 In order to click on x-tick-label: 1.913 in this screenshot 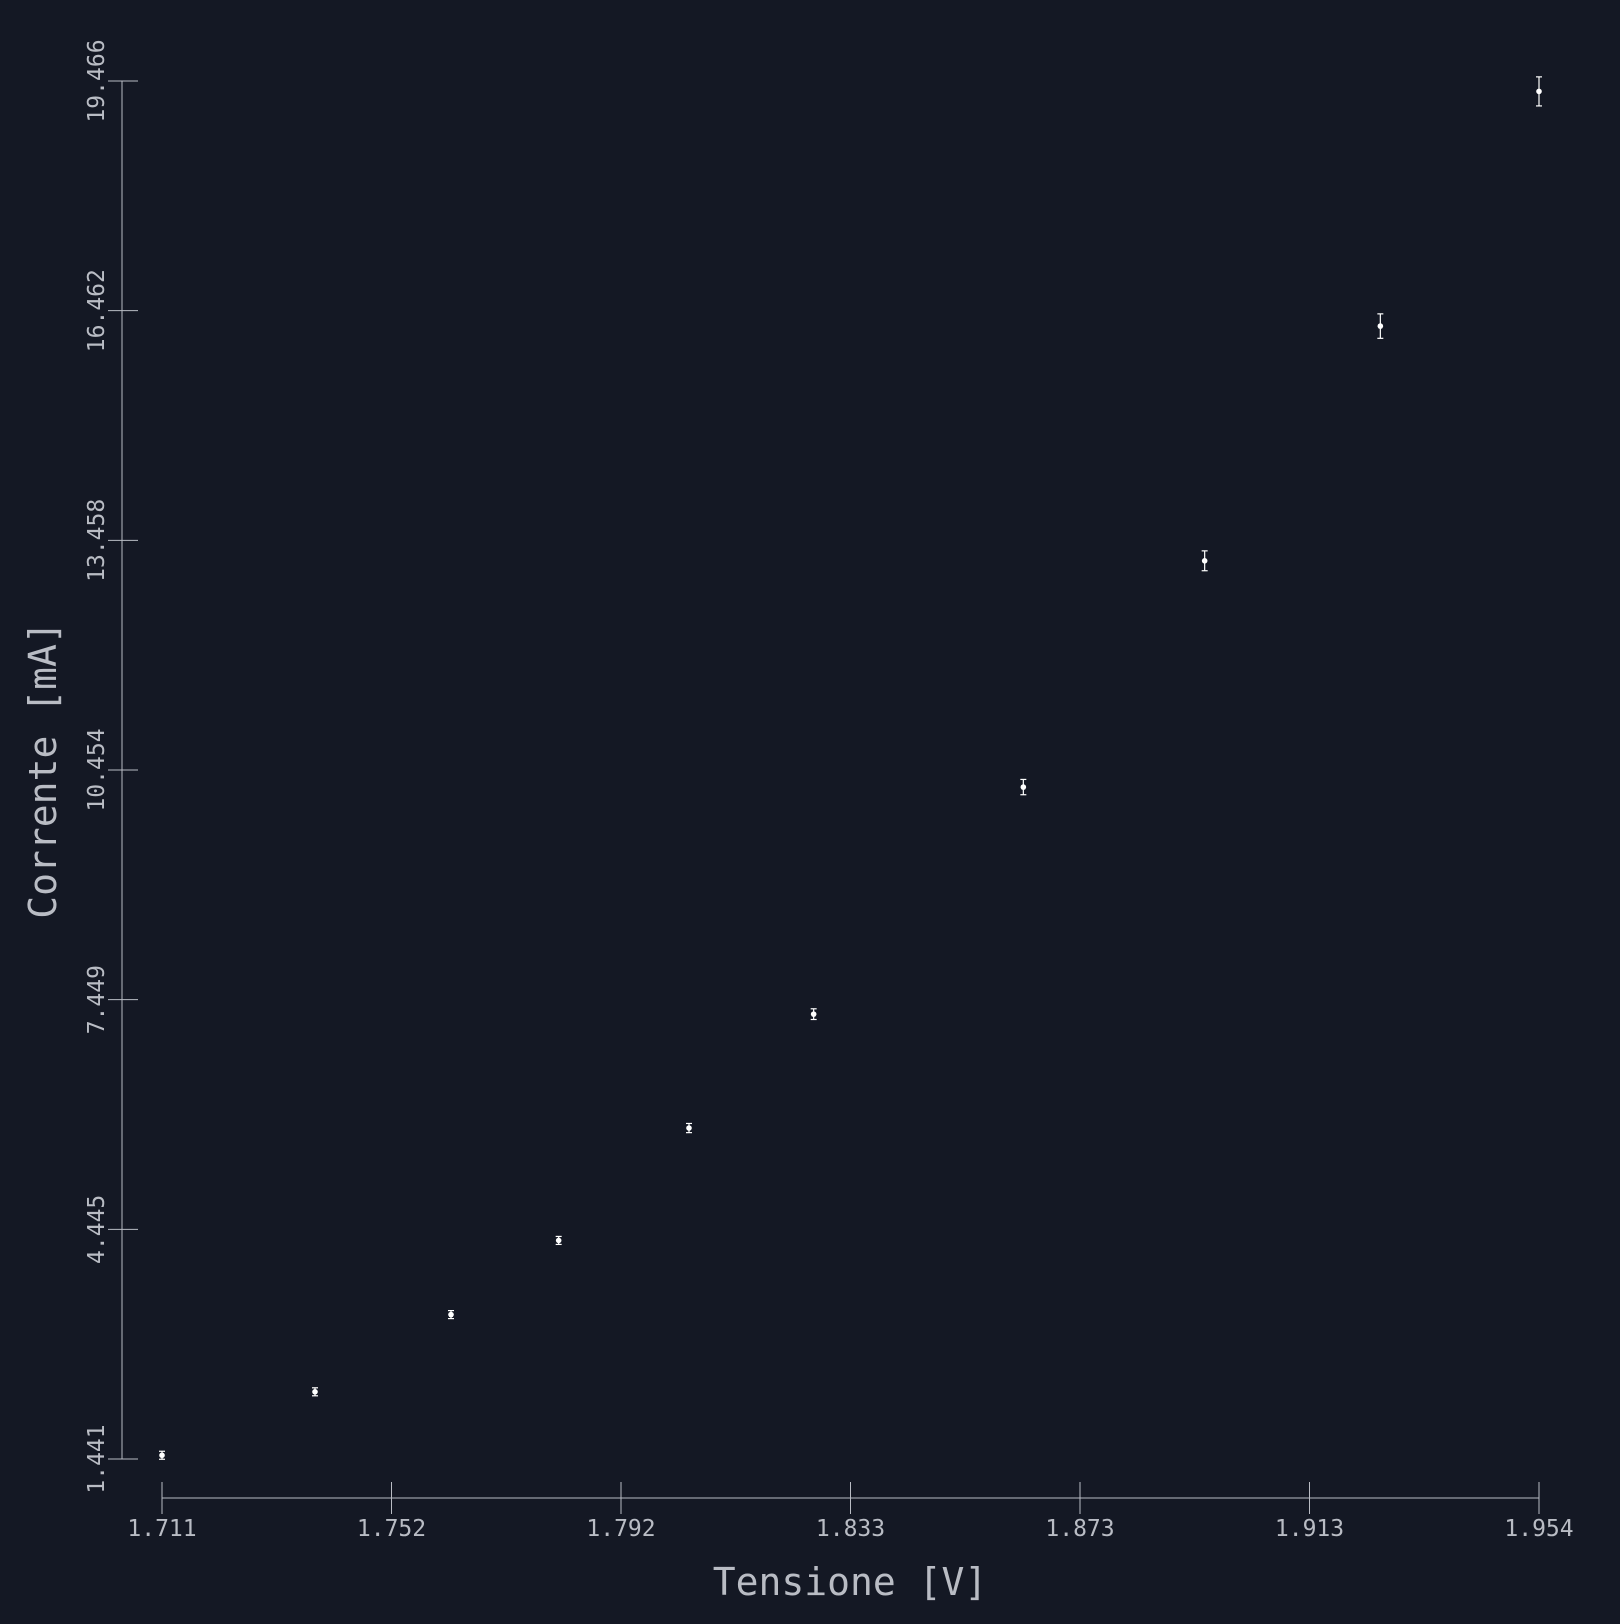, I will do `click(1309, 1529)`.